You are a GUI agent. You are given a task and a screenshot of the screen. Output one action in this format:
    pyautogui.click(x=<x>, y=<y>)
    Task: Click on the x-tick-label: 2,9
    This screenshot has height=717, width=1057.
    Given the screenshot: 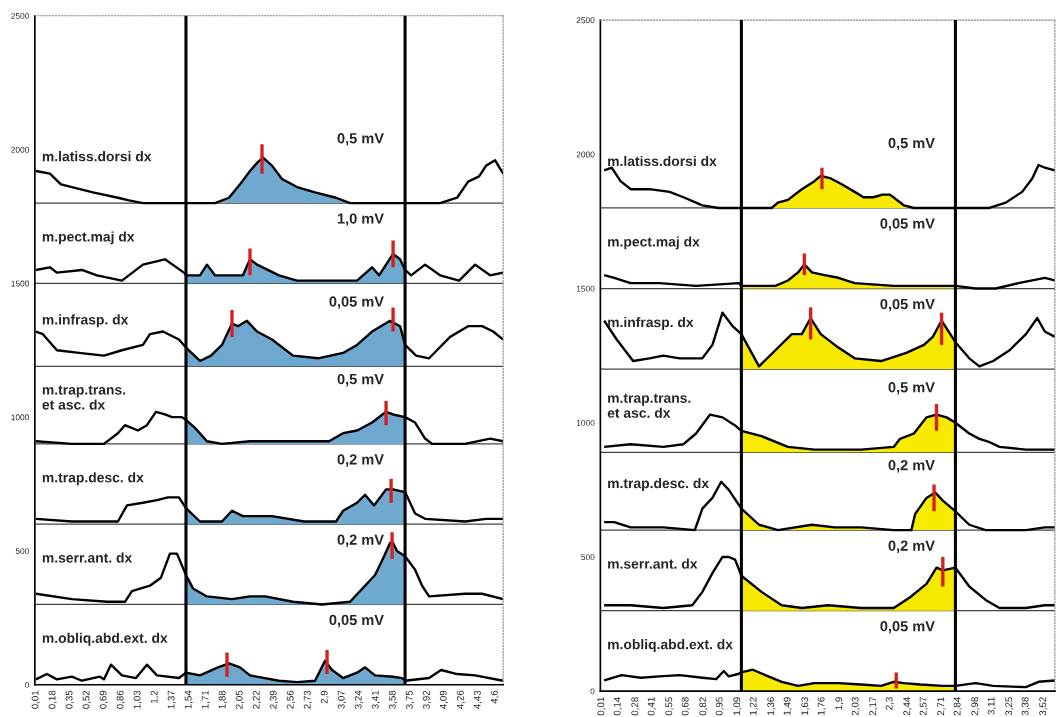 What is the action you would take?
    pyautogui.click(x=324, y=697)
    